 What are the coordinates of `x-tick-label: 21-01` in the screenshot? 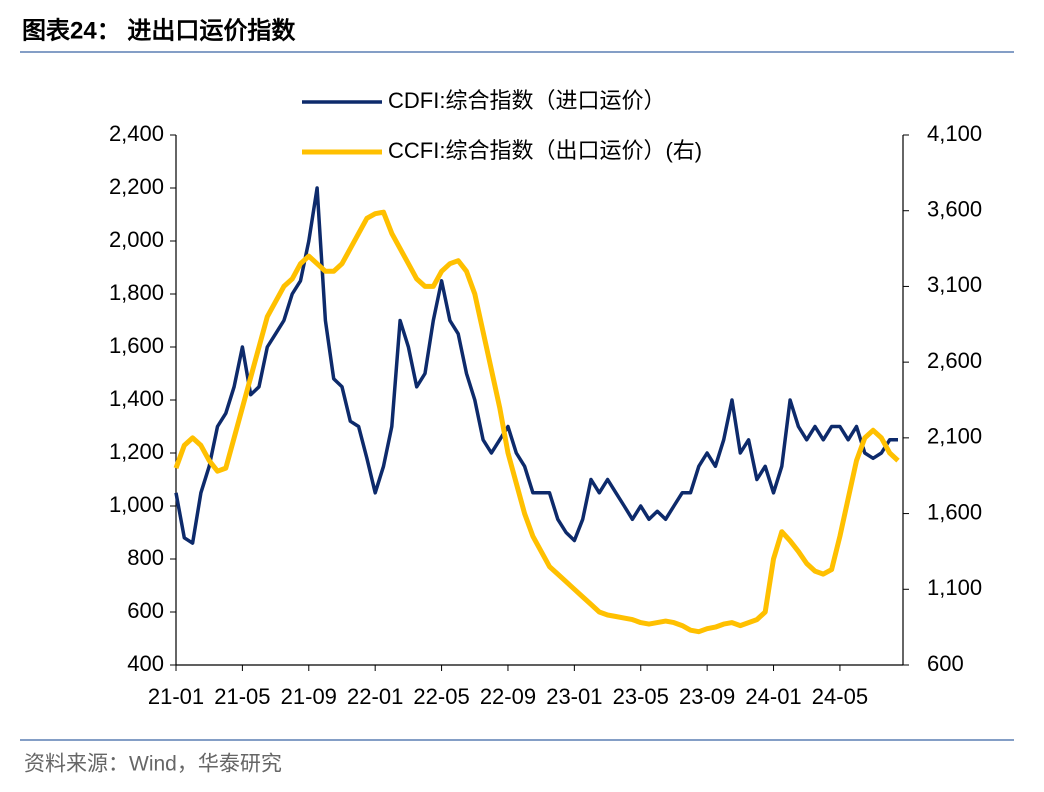 It's located at (176, 696).